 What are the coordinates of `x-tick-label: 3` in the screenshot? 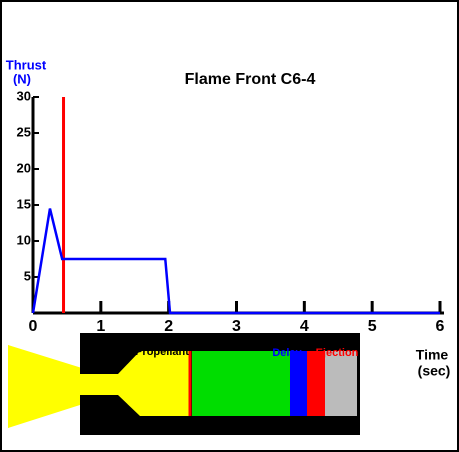 It's located at (236, 326).